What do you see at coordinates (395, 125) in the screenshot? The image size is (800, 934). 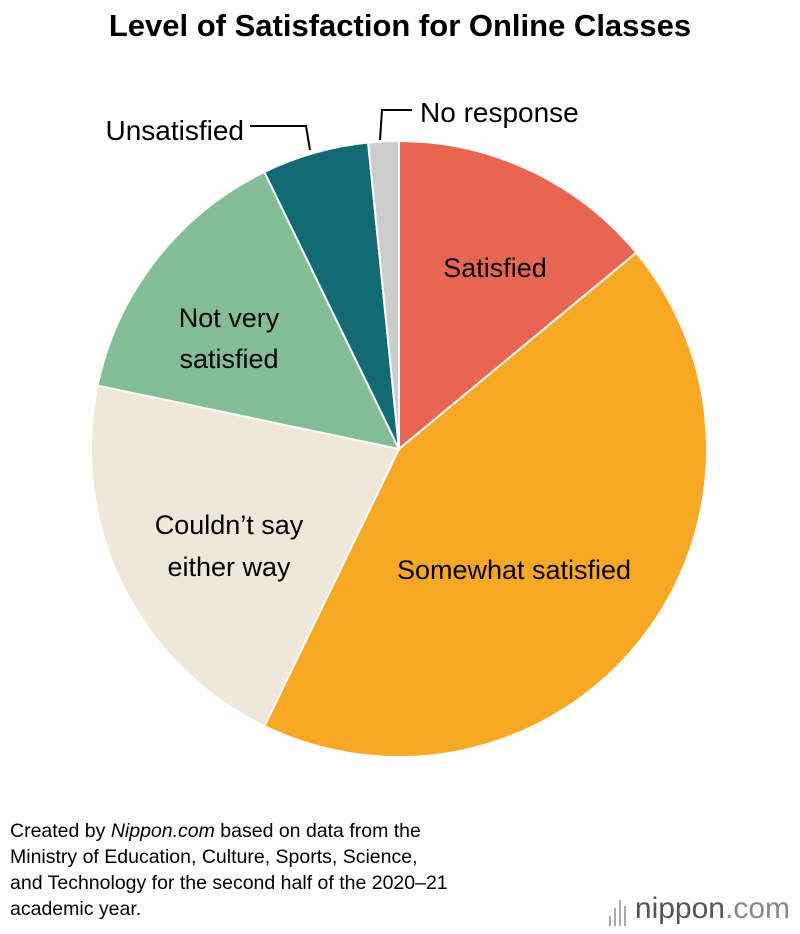 I see `leader-line-no-response` at bounding box center [395, 125].